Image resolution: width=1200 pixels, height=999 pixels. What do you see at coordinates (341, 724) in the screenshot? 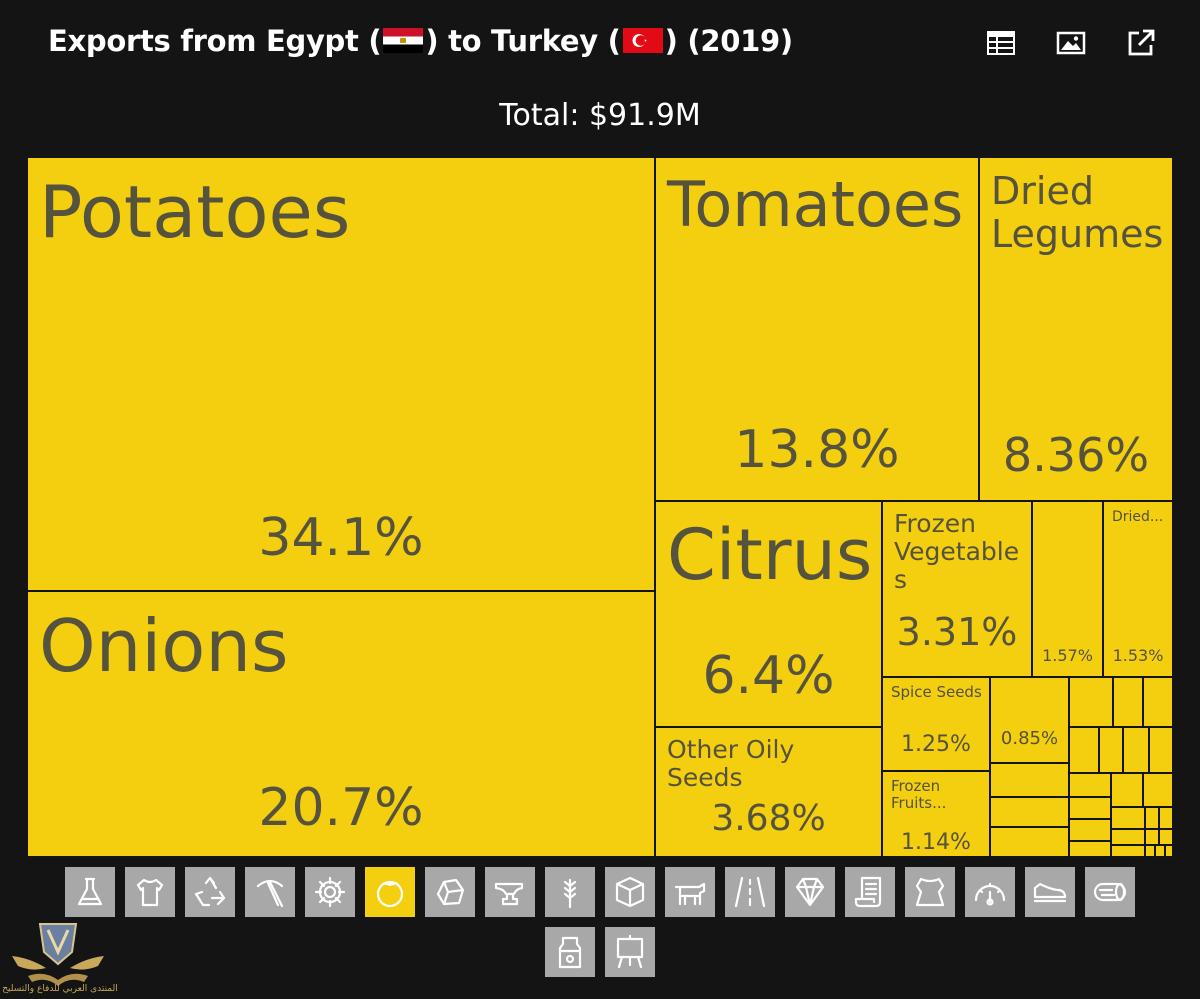
I see `treemap-tile: Onions 20.7%` at bounding box center [341, 724].